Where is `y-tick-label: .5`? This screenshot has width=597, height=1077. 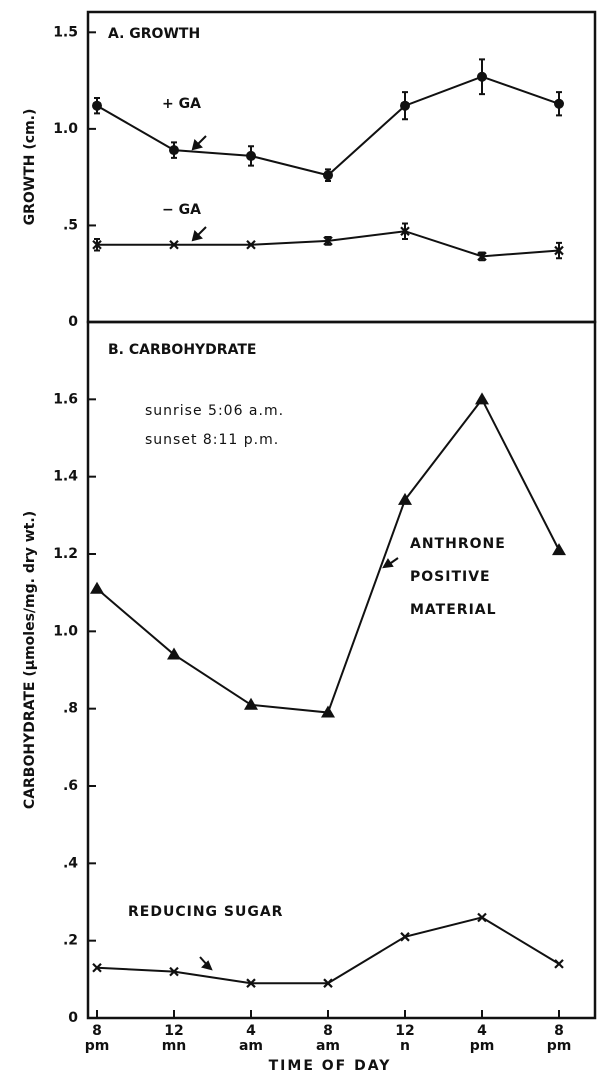
y-tick-label: .5 is located at coordinates (70, 225).